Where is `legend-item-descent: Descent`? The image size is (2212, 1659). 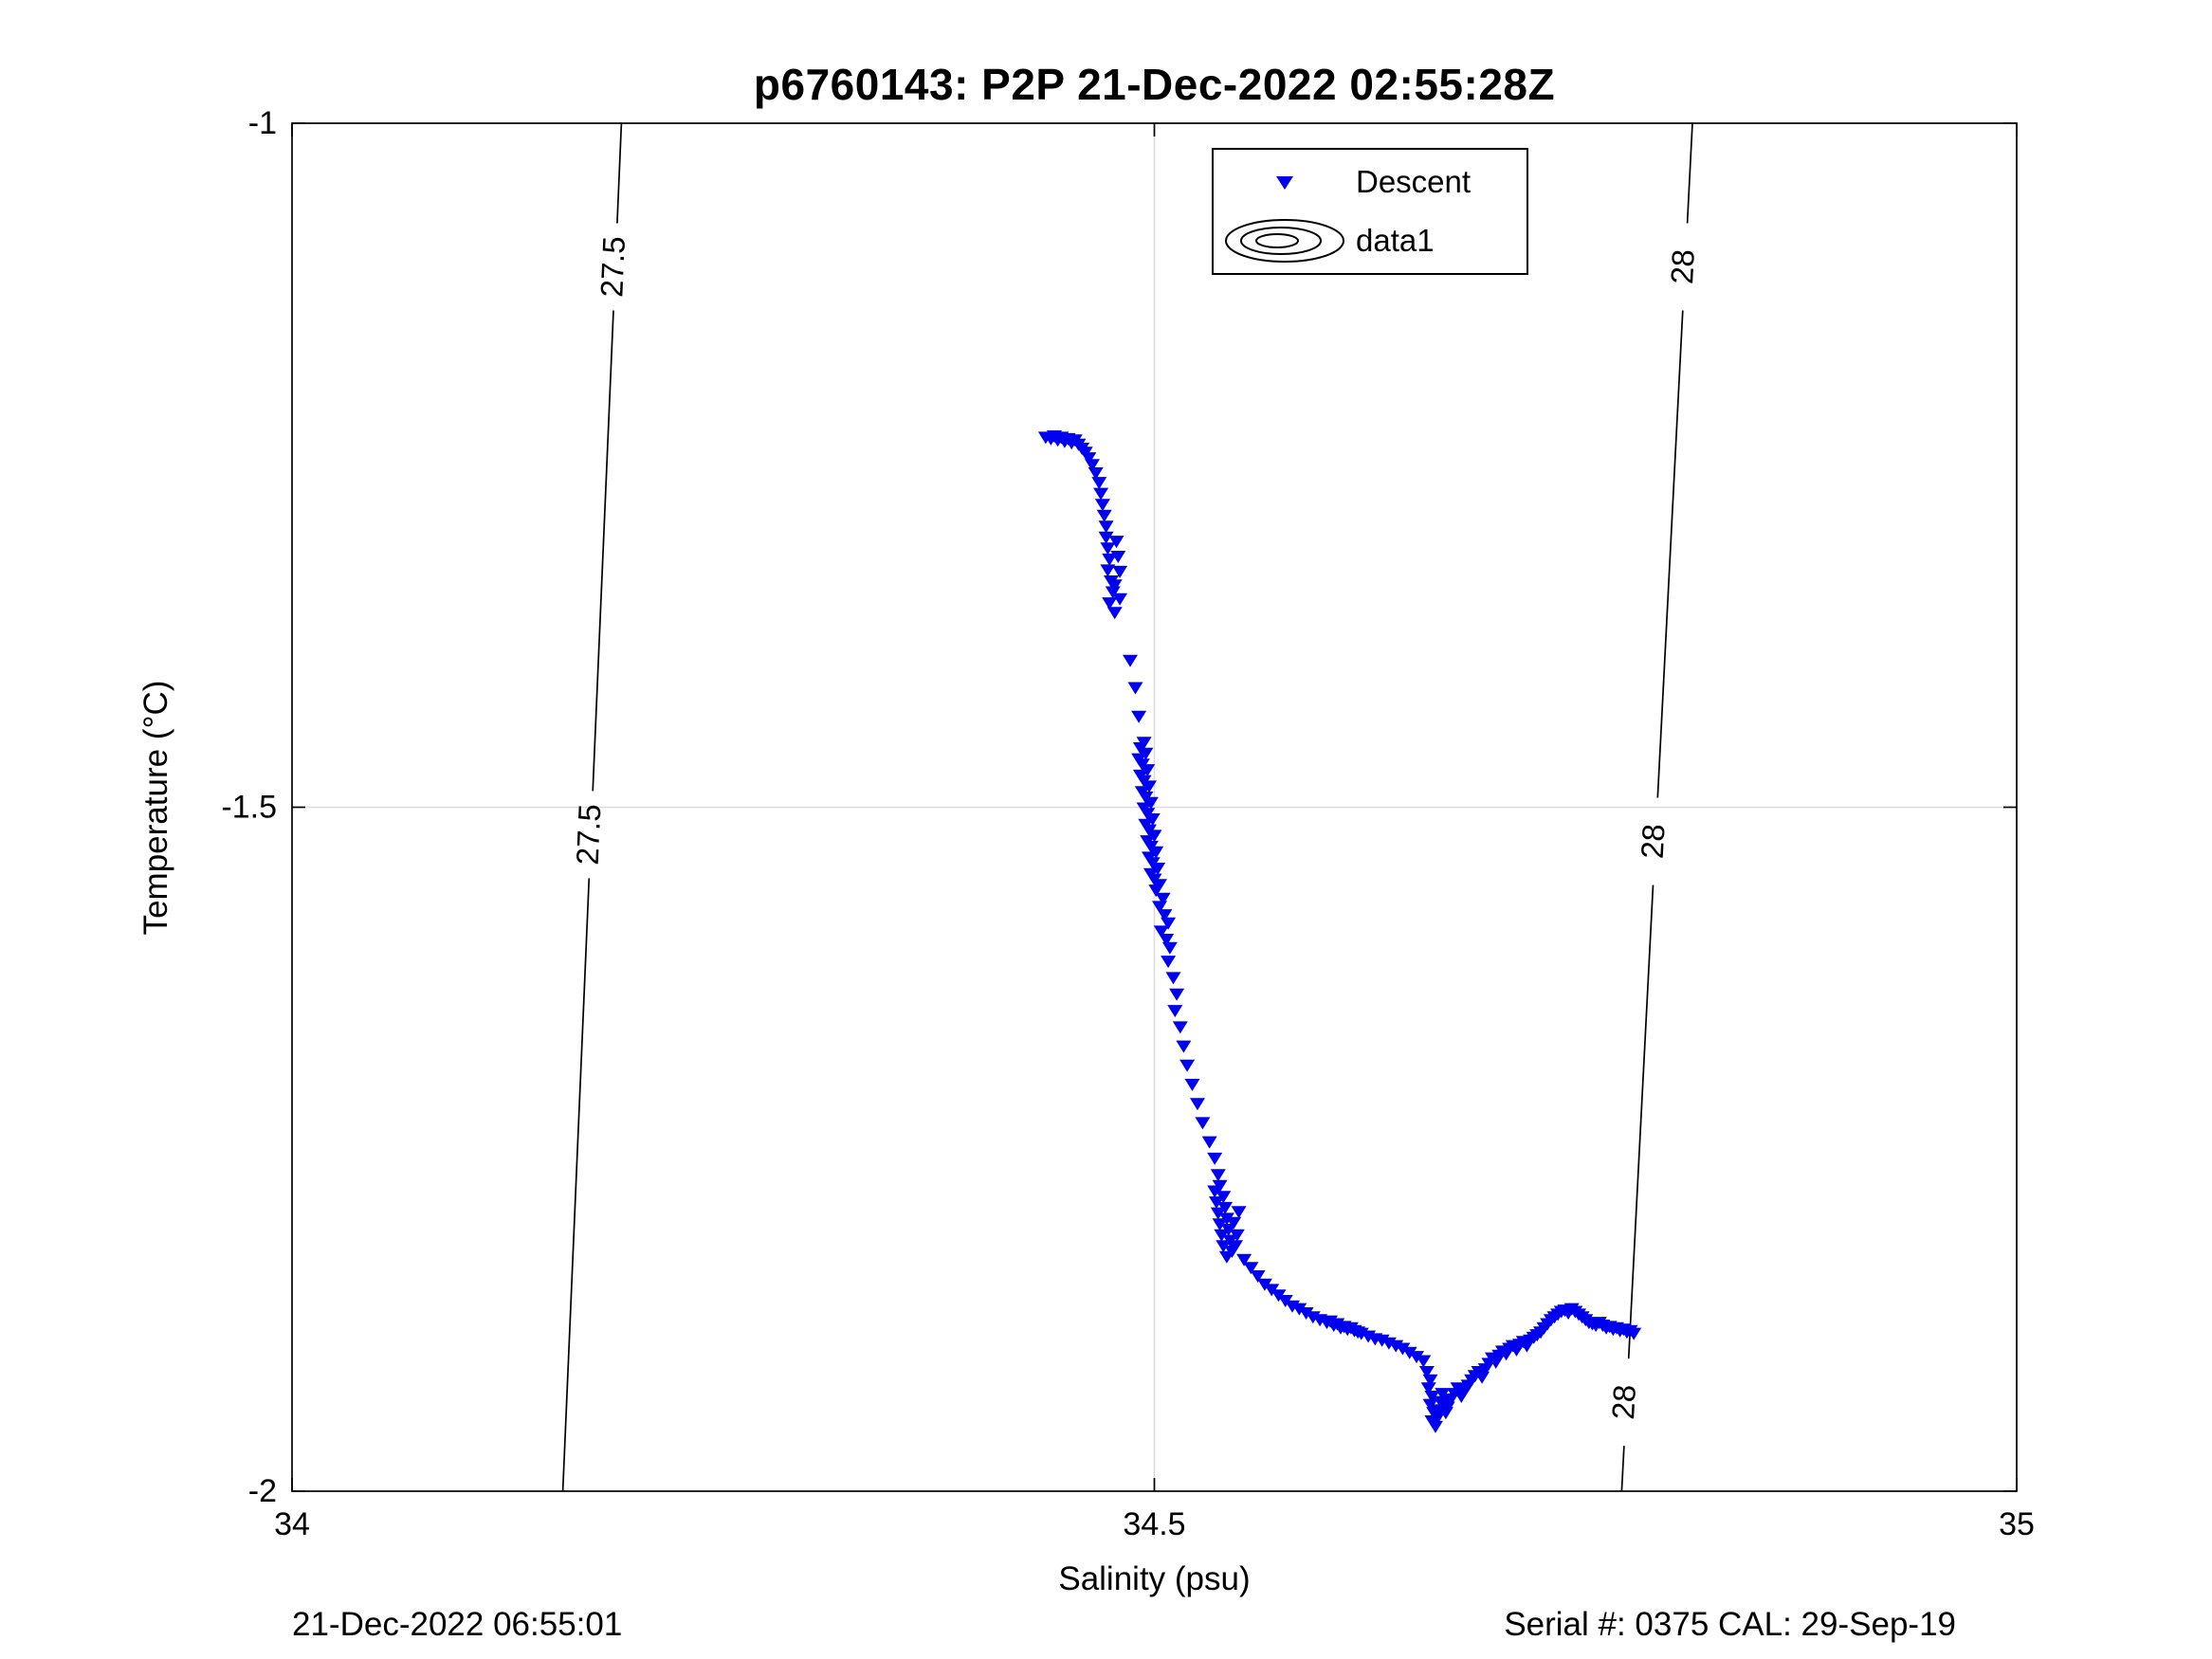
legend-item-descent: Descent is located at coordinates (1370, 182).